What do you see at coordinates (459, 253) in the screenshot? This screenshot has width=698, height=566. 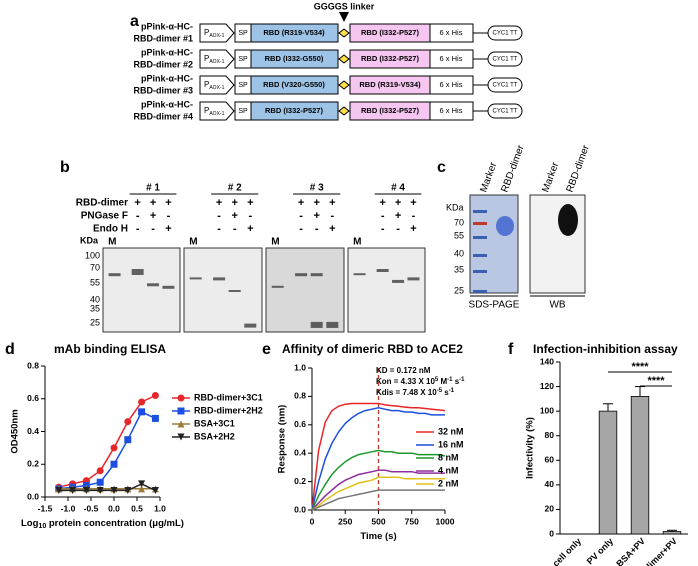 I see `mw-tick-label: 40` at bounding box center [459, 253].